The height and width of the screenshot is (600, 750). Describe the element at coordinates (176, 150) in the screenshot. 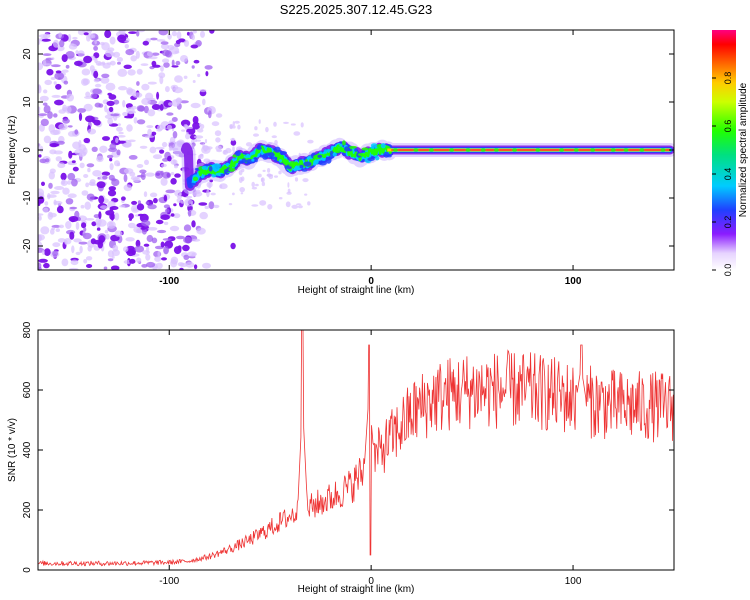

I see `heatmap-noise-layer` at that location.